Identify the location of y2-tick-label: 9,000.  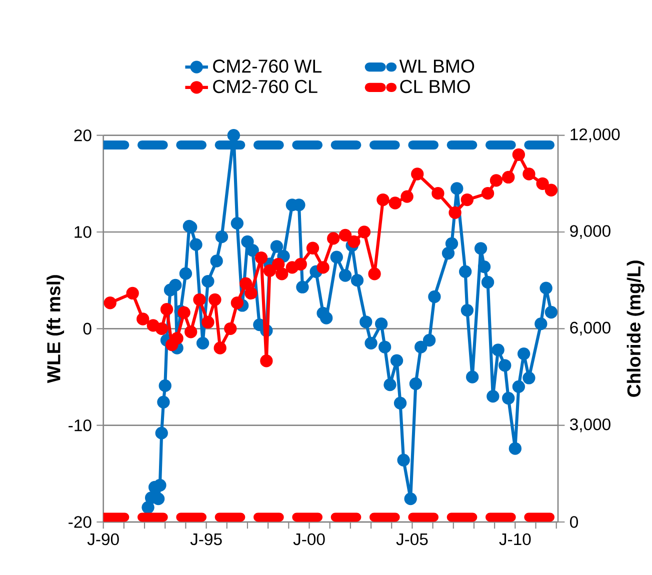
(590, 232).